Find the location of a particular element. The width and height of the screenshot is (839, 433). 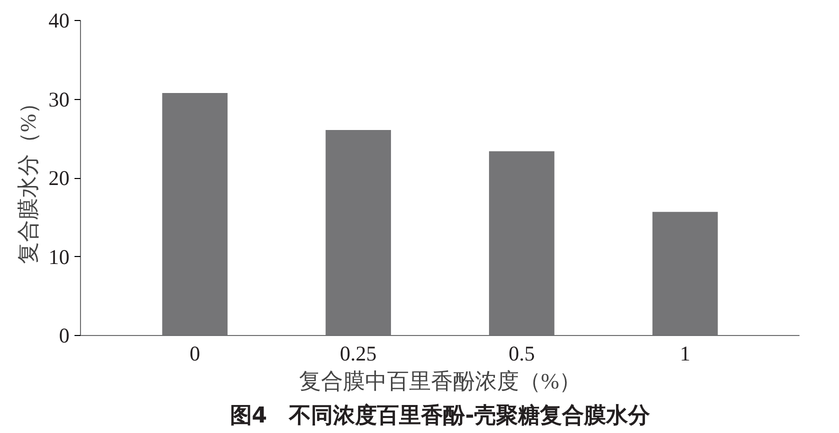

x-tick-label: 0.5 is located at coordinates (521, 354).